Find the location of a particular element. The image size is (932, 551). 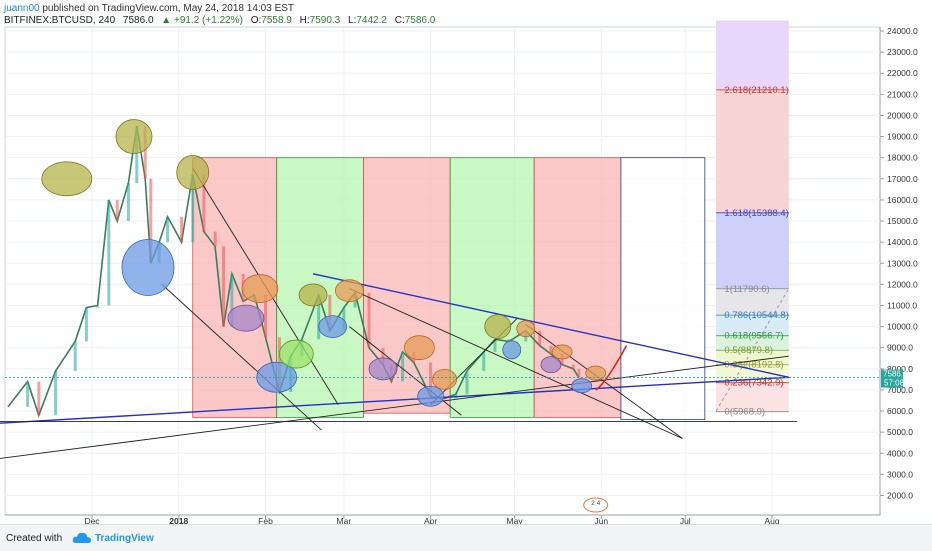

y-tick-label: 7000.0 is located at coordinates (900, 390).